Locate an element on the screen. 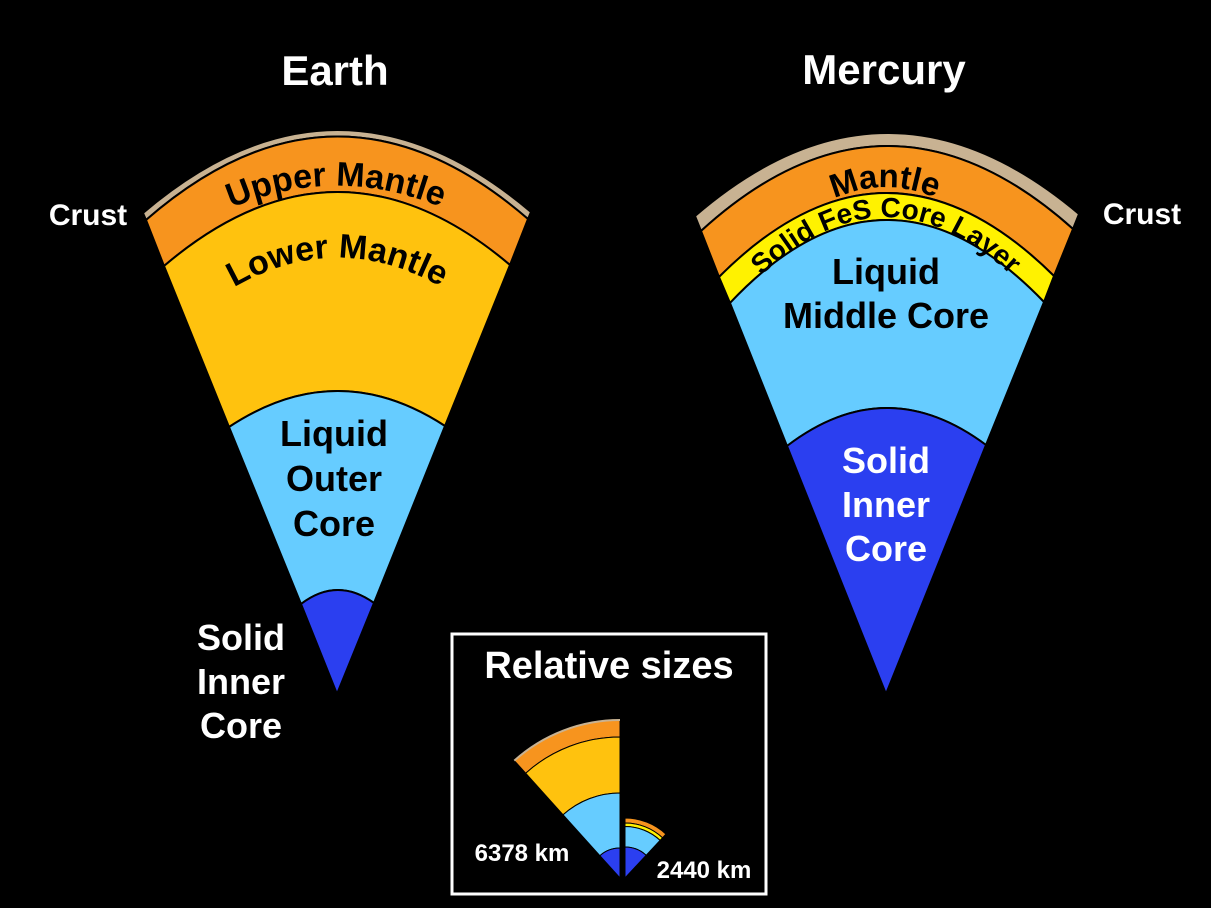 This screenshot has width=1211, height=908. inset-title: Relative sizes is located at coordinates (608, 666).